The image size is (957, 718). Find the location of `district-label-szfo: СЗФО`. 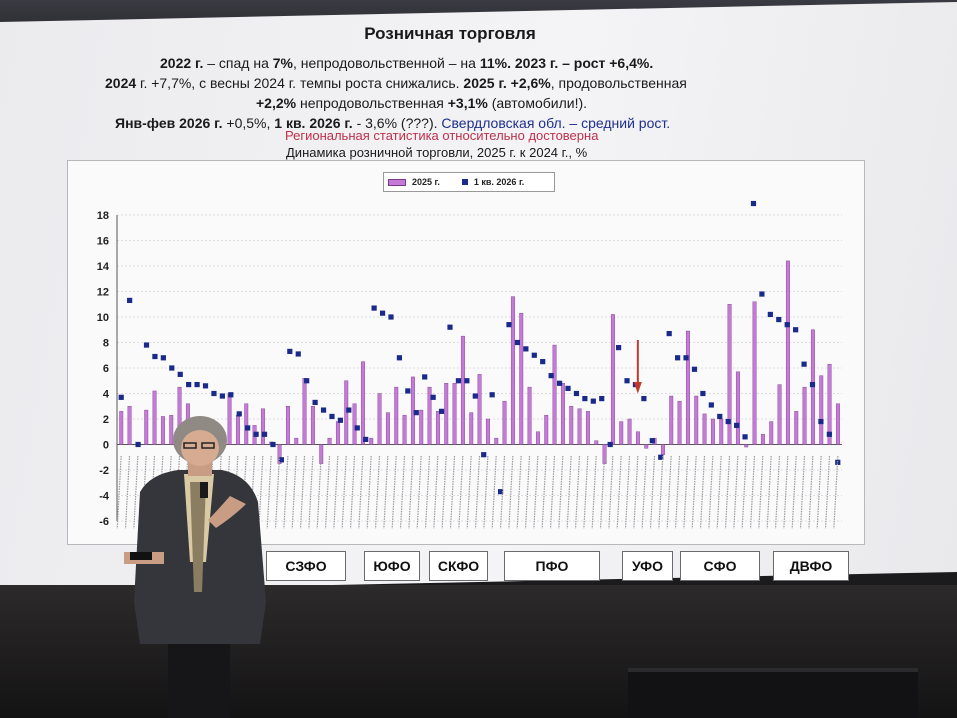

district-label-szfo: СЗФО is located at coordinates (306, 566).